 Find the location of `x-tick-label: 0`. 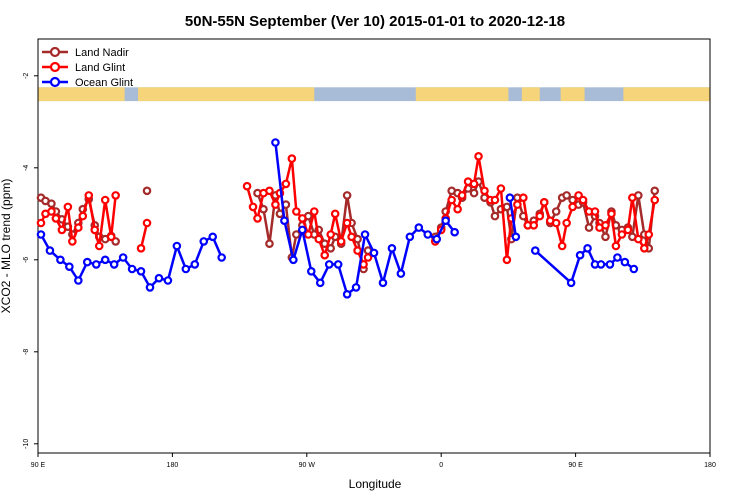

x-tick-label: 0 is located at coordinates (441, 465).